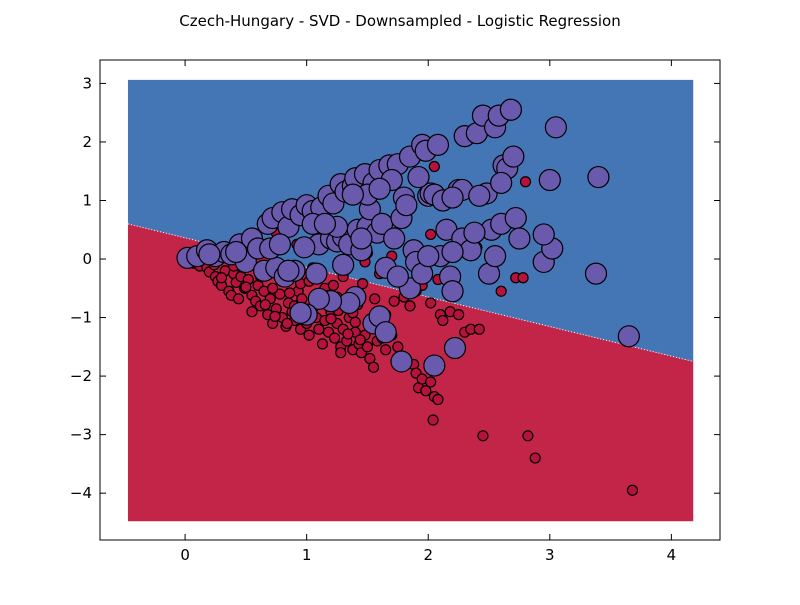 The image size is (800, 605). Describe the element at coordinates (428, 555) in the screenshot. I see `x-tick-label: 2` at that location.